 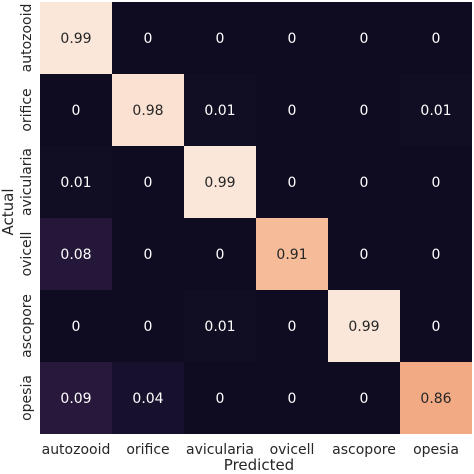 I want to click on y-tick-label: opesia, so click(x=27, y=398).